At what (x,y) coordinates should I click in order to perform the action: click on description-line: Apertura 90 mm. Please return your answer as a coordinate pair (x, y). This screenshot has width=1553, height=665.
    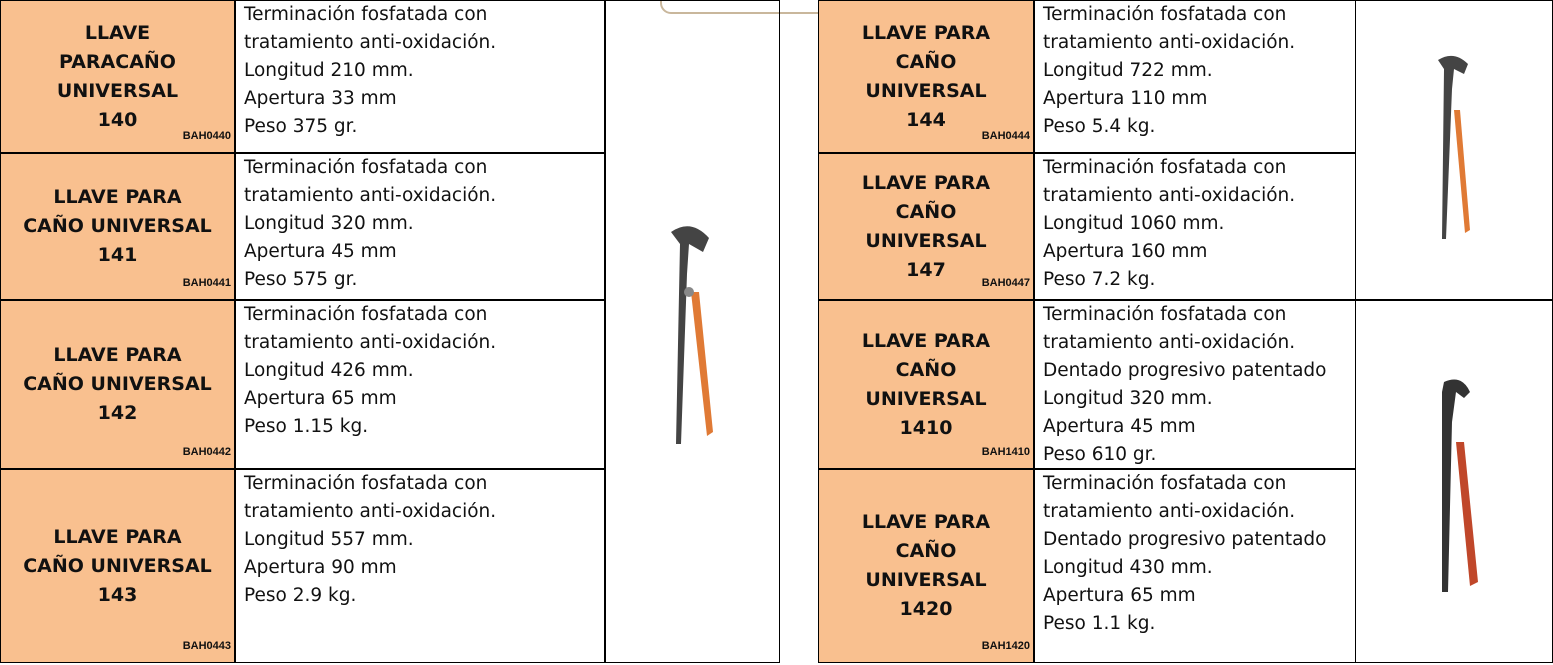
    Looking at the image, I should click on (320, 567).